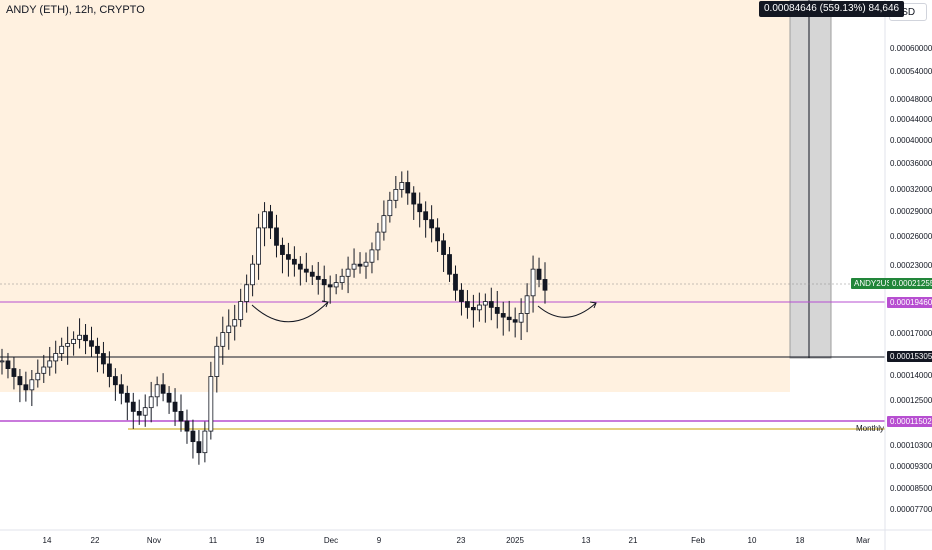 The image size is (932, 550). Describe the element at coordinates (911, 375) in the screenshot. I see `y-tick-label: 0.00014000` at that location.